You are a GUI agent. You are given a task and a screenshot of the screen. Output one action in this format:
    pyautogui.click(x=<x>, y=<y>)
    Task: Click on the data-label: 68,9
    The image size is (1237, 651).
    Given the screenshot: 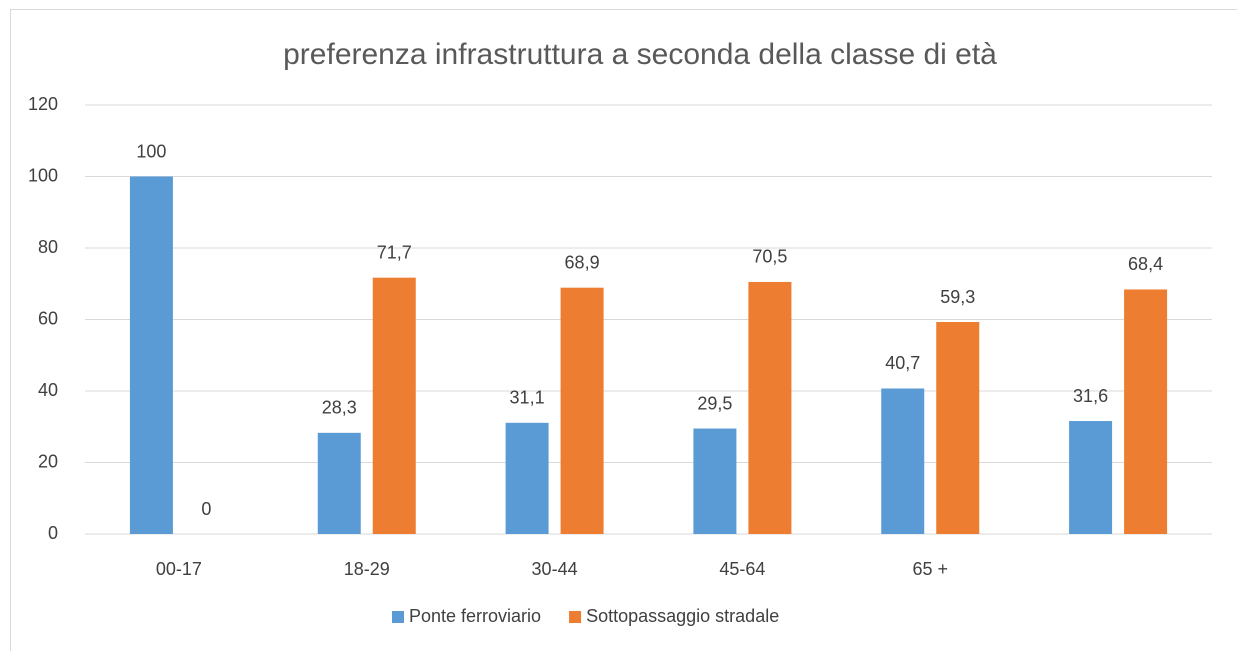 What is the action you would take?
    pyautogui.click(x=582, y=262)
    